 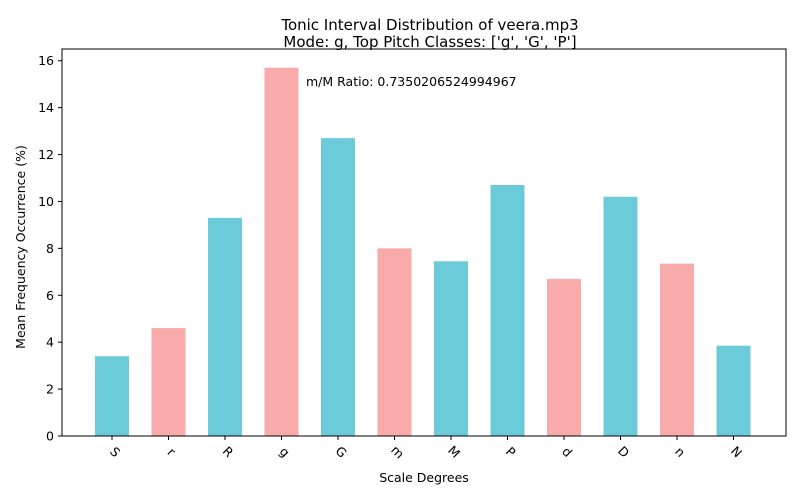 What do you see at coordinates (623, 451) in the screenshot?
I see `x-tick-label-D: D` at bounding box center [623, 451].